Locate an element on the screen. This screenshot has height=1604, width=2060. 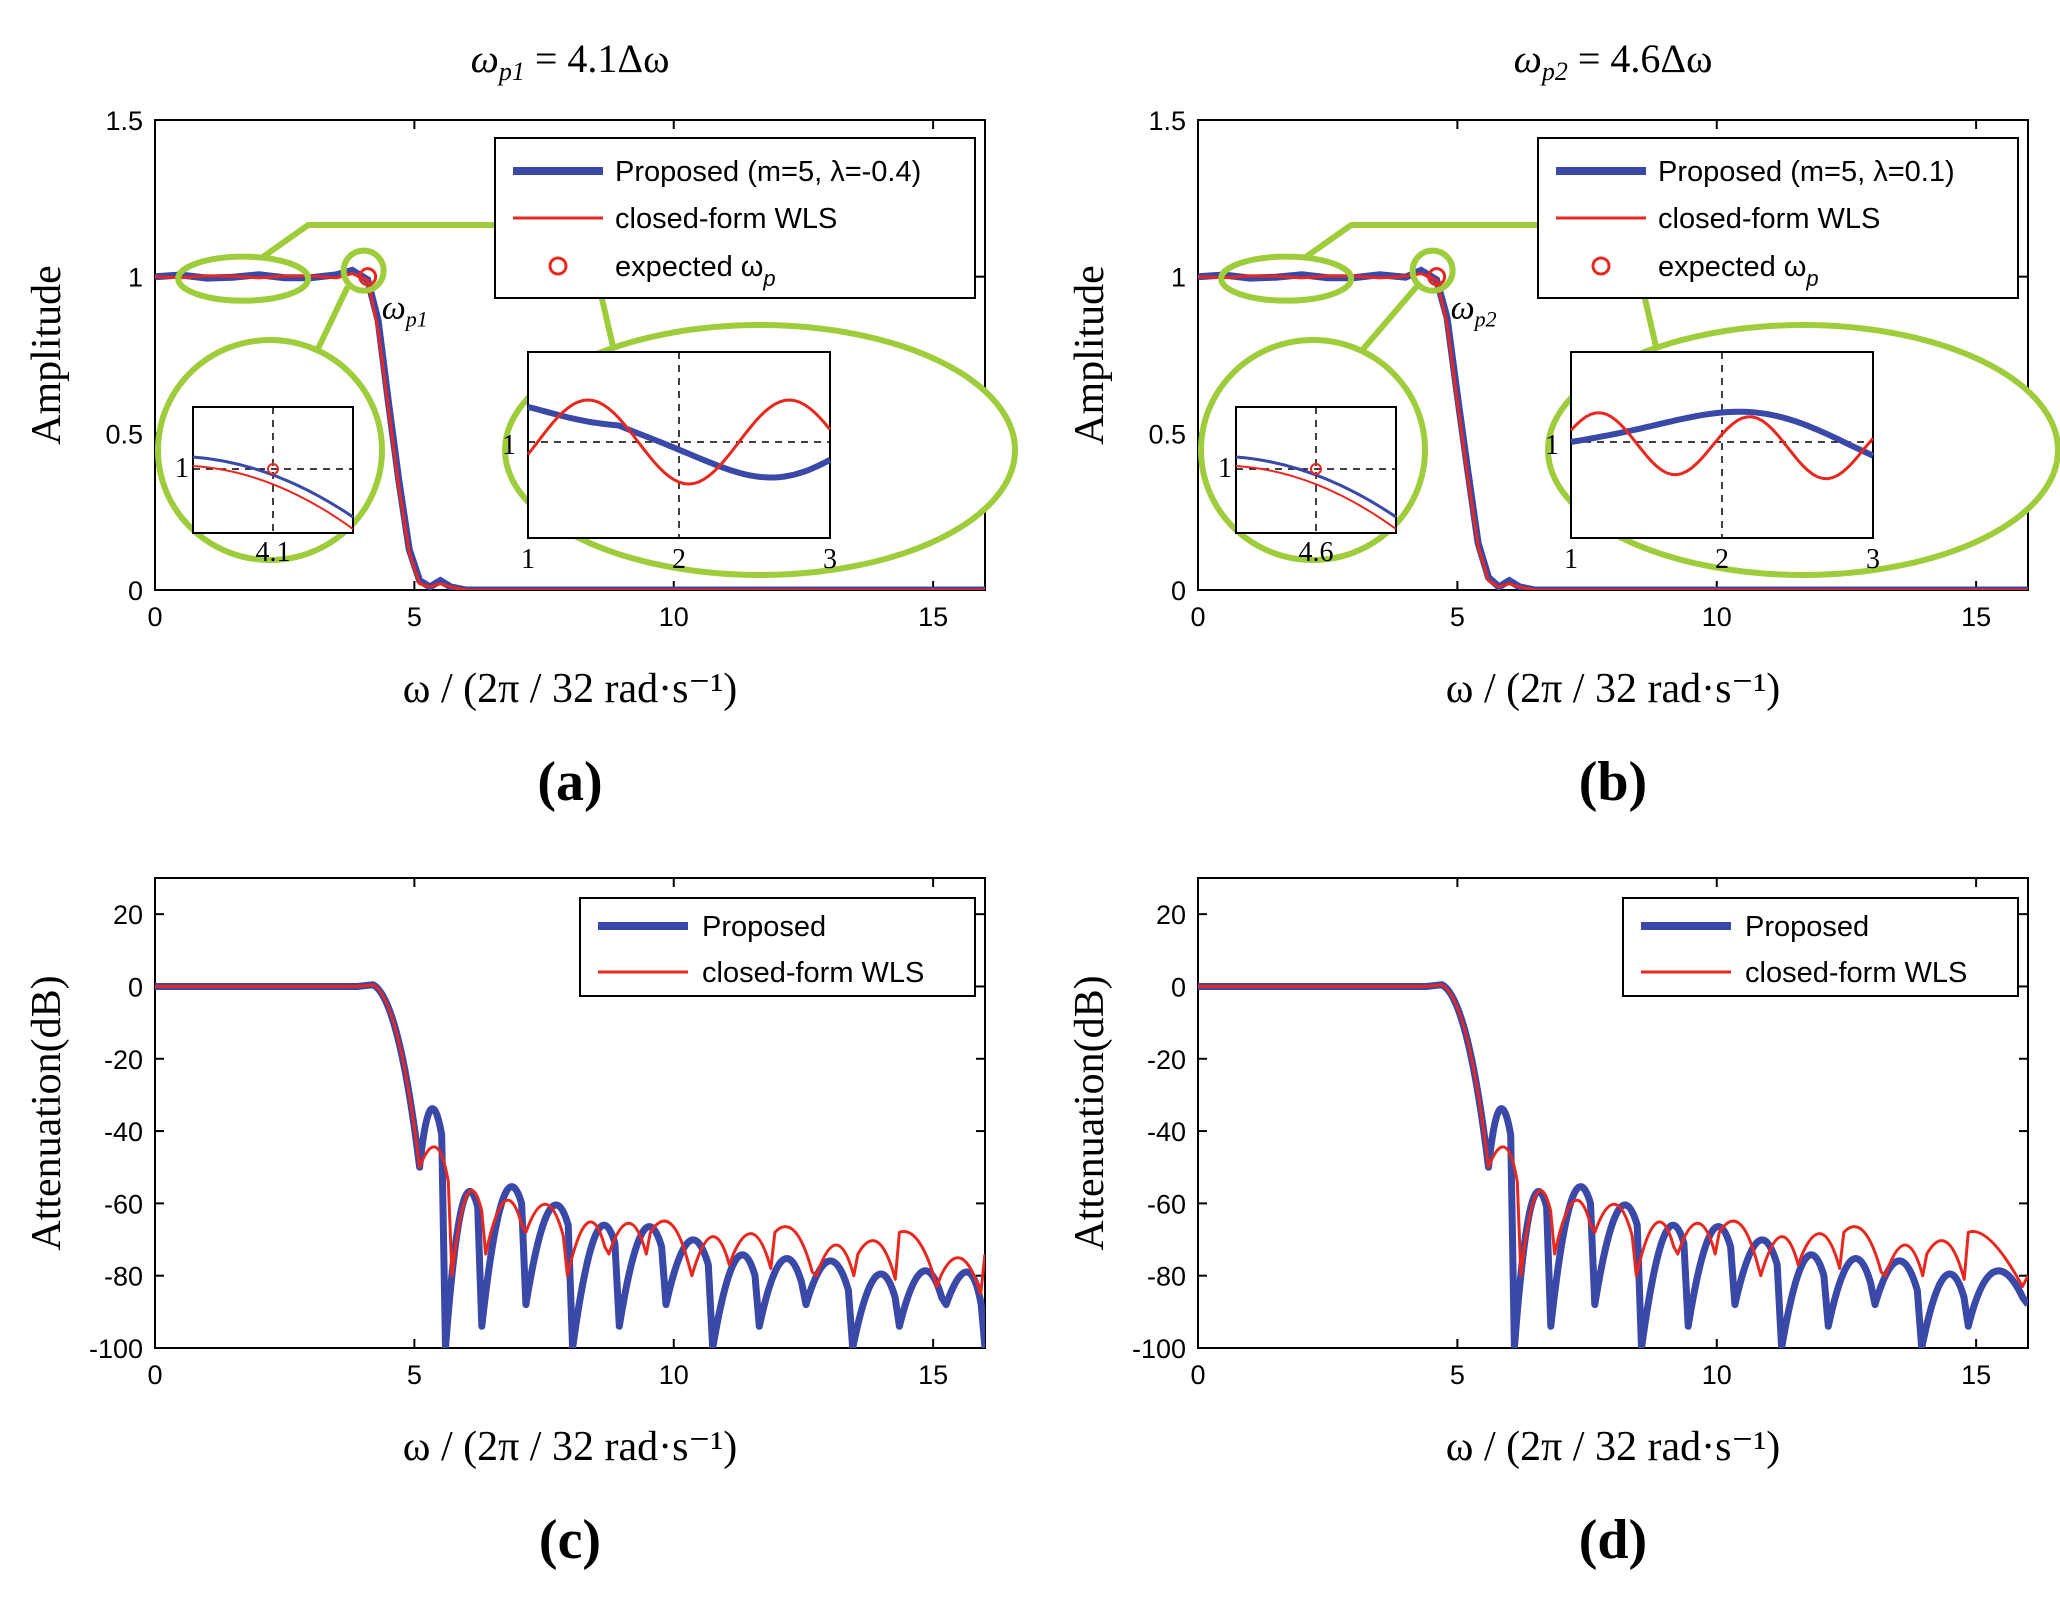
y-tick-label: 0.5 is located at coordinates (124, 434).